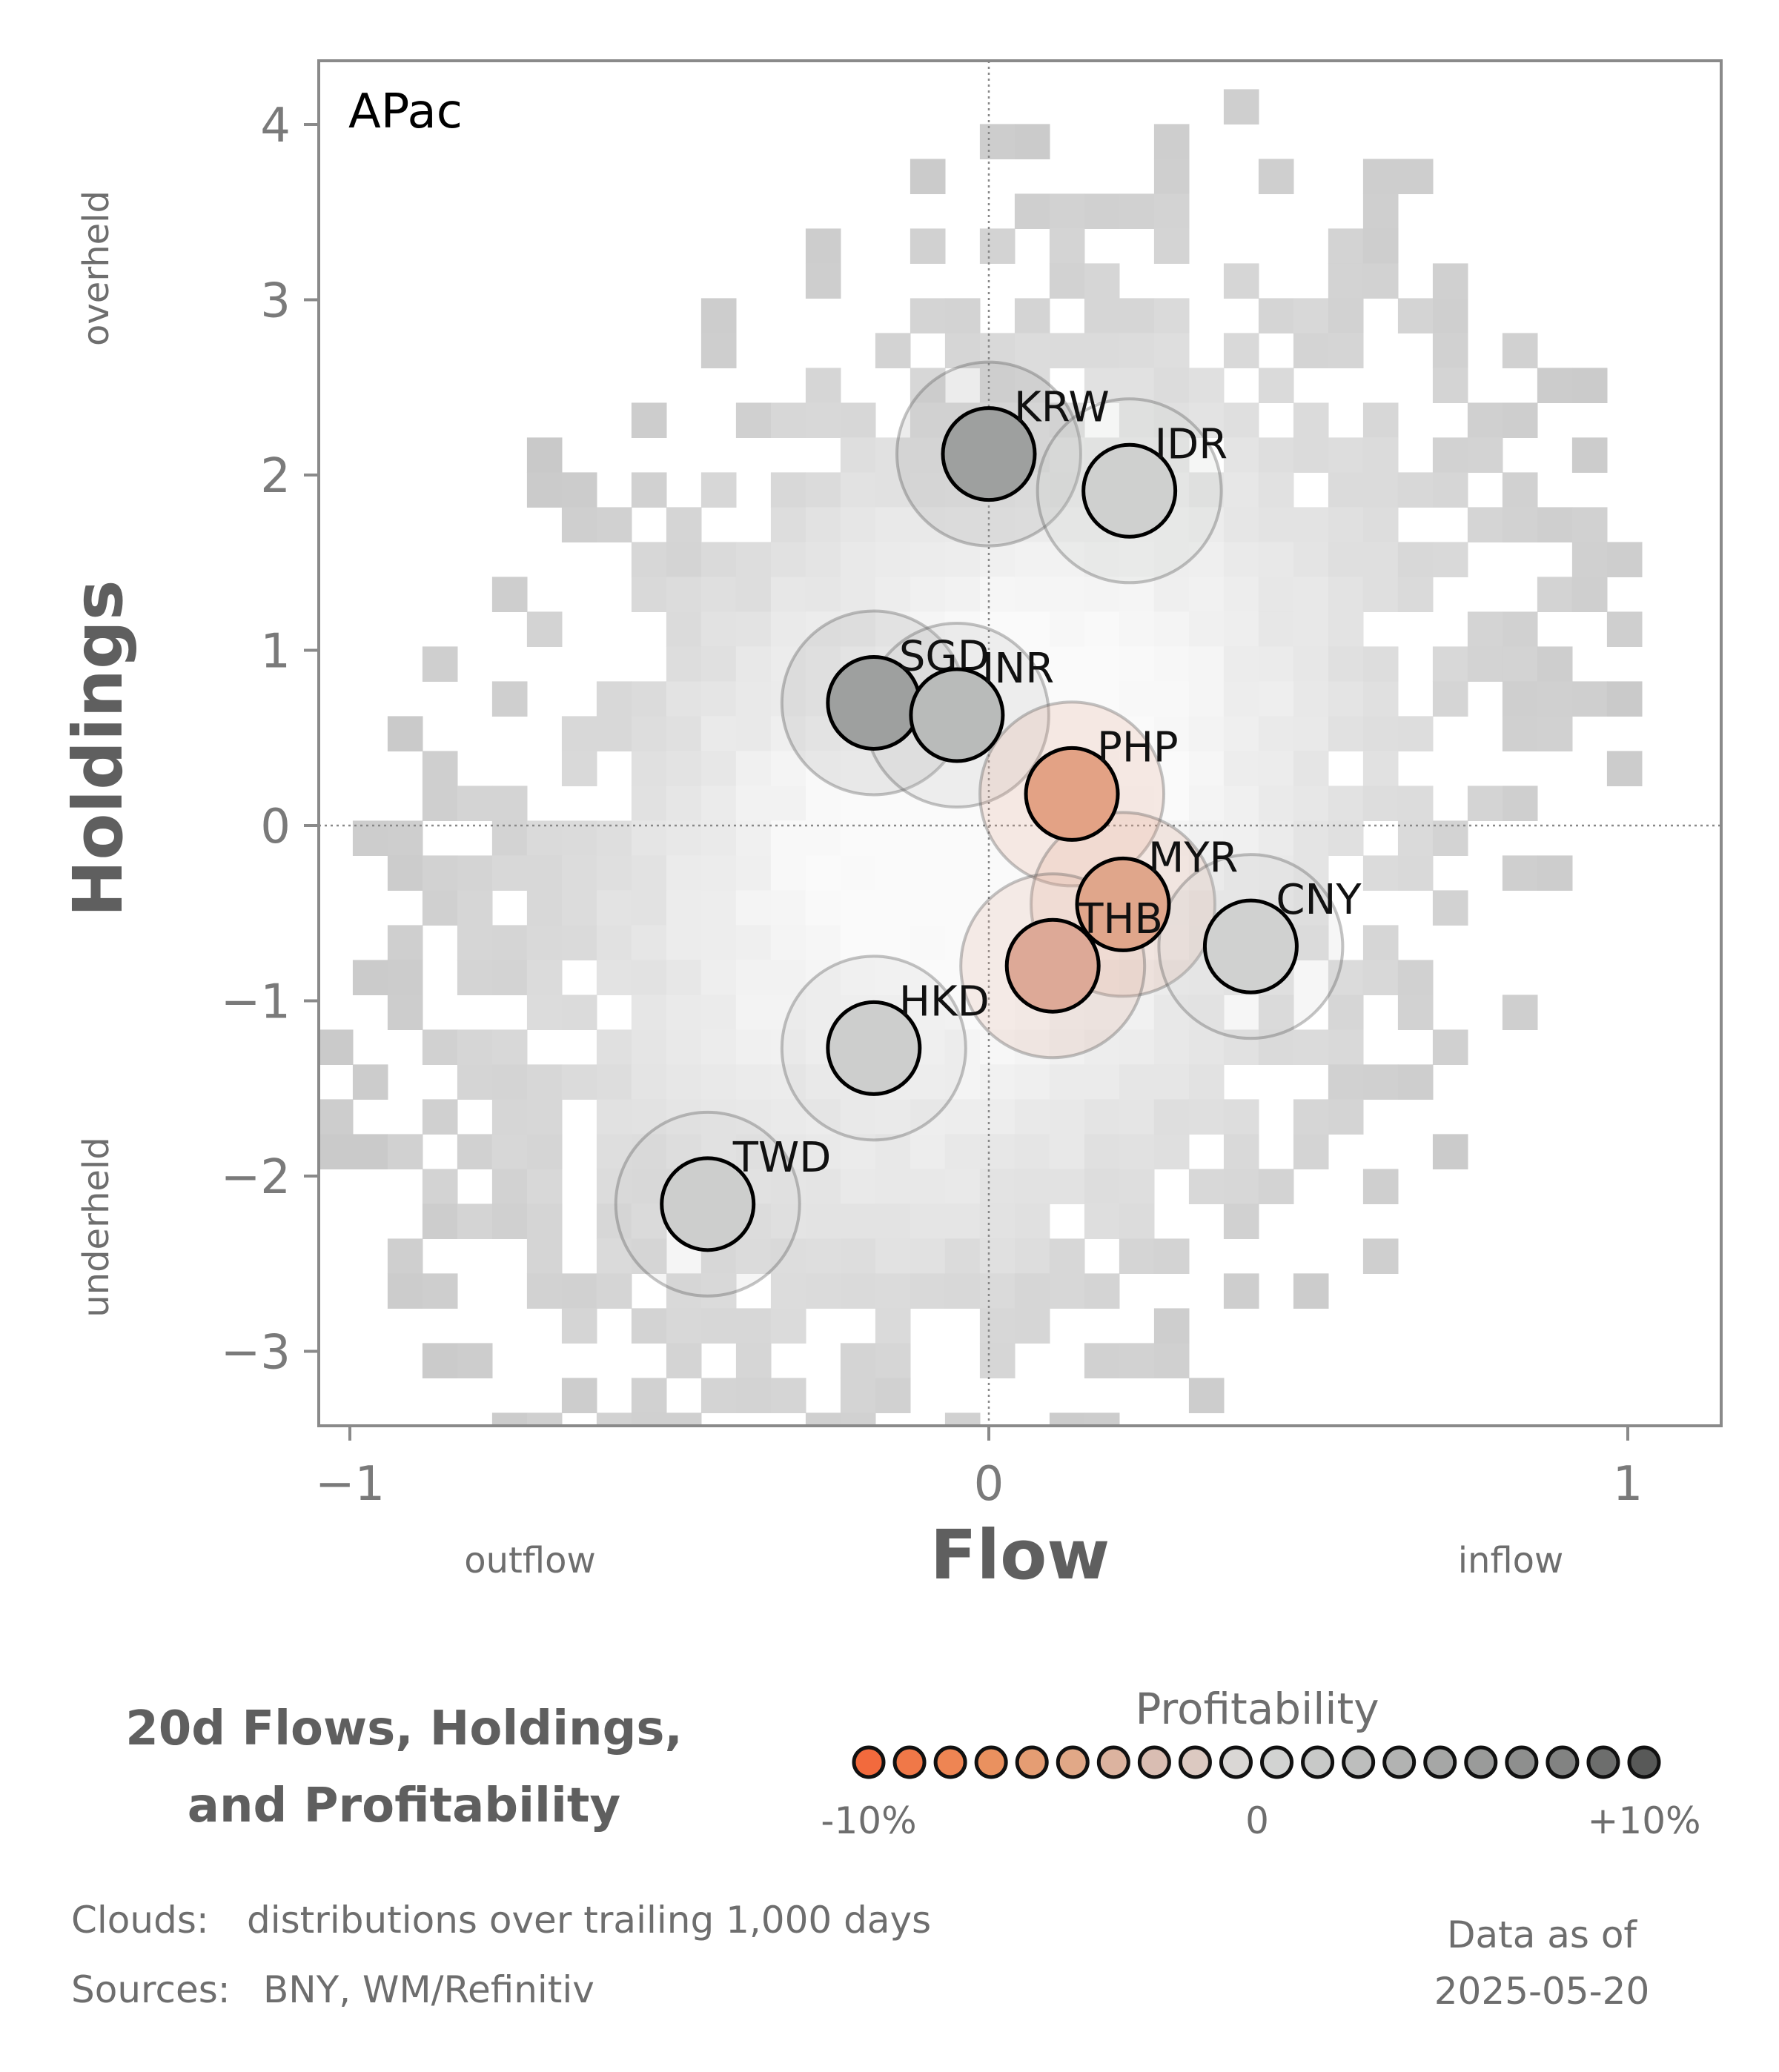  What do you see at coordinates (708, 1204) in the screenshot?
I see `point-twd` at bounding box center [708, 1204].